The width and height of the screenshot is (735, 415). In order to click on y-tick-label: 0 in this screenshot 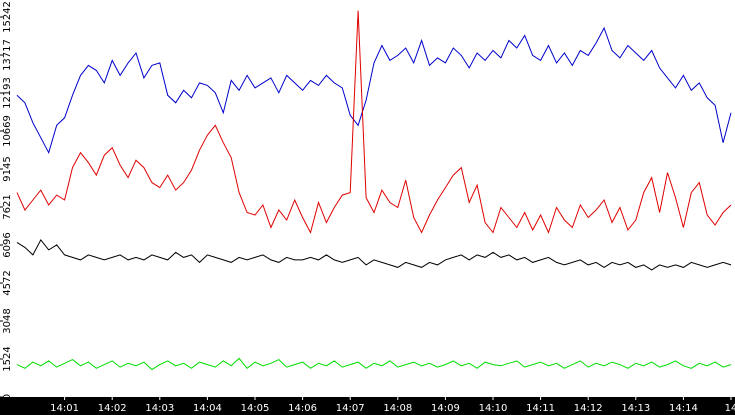, I will do `click(7, 397)`.